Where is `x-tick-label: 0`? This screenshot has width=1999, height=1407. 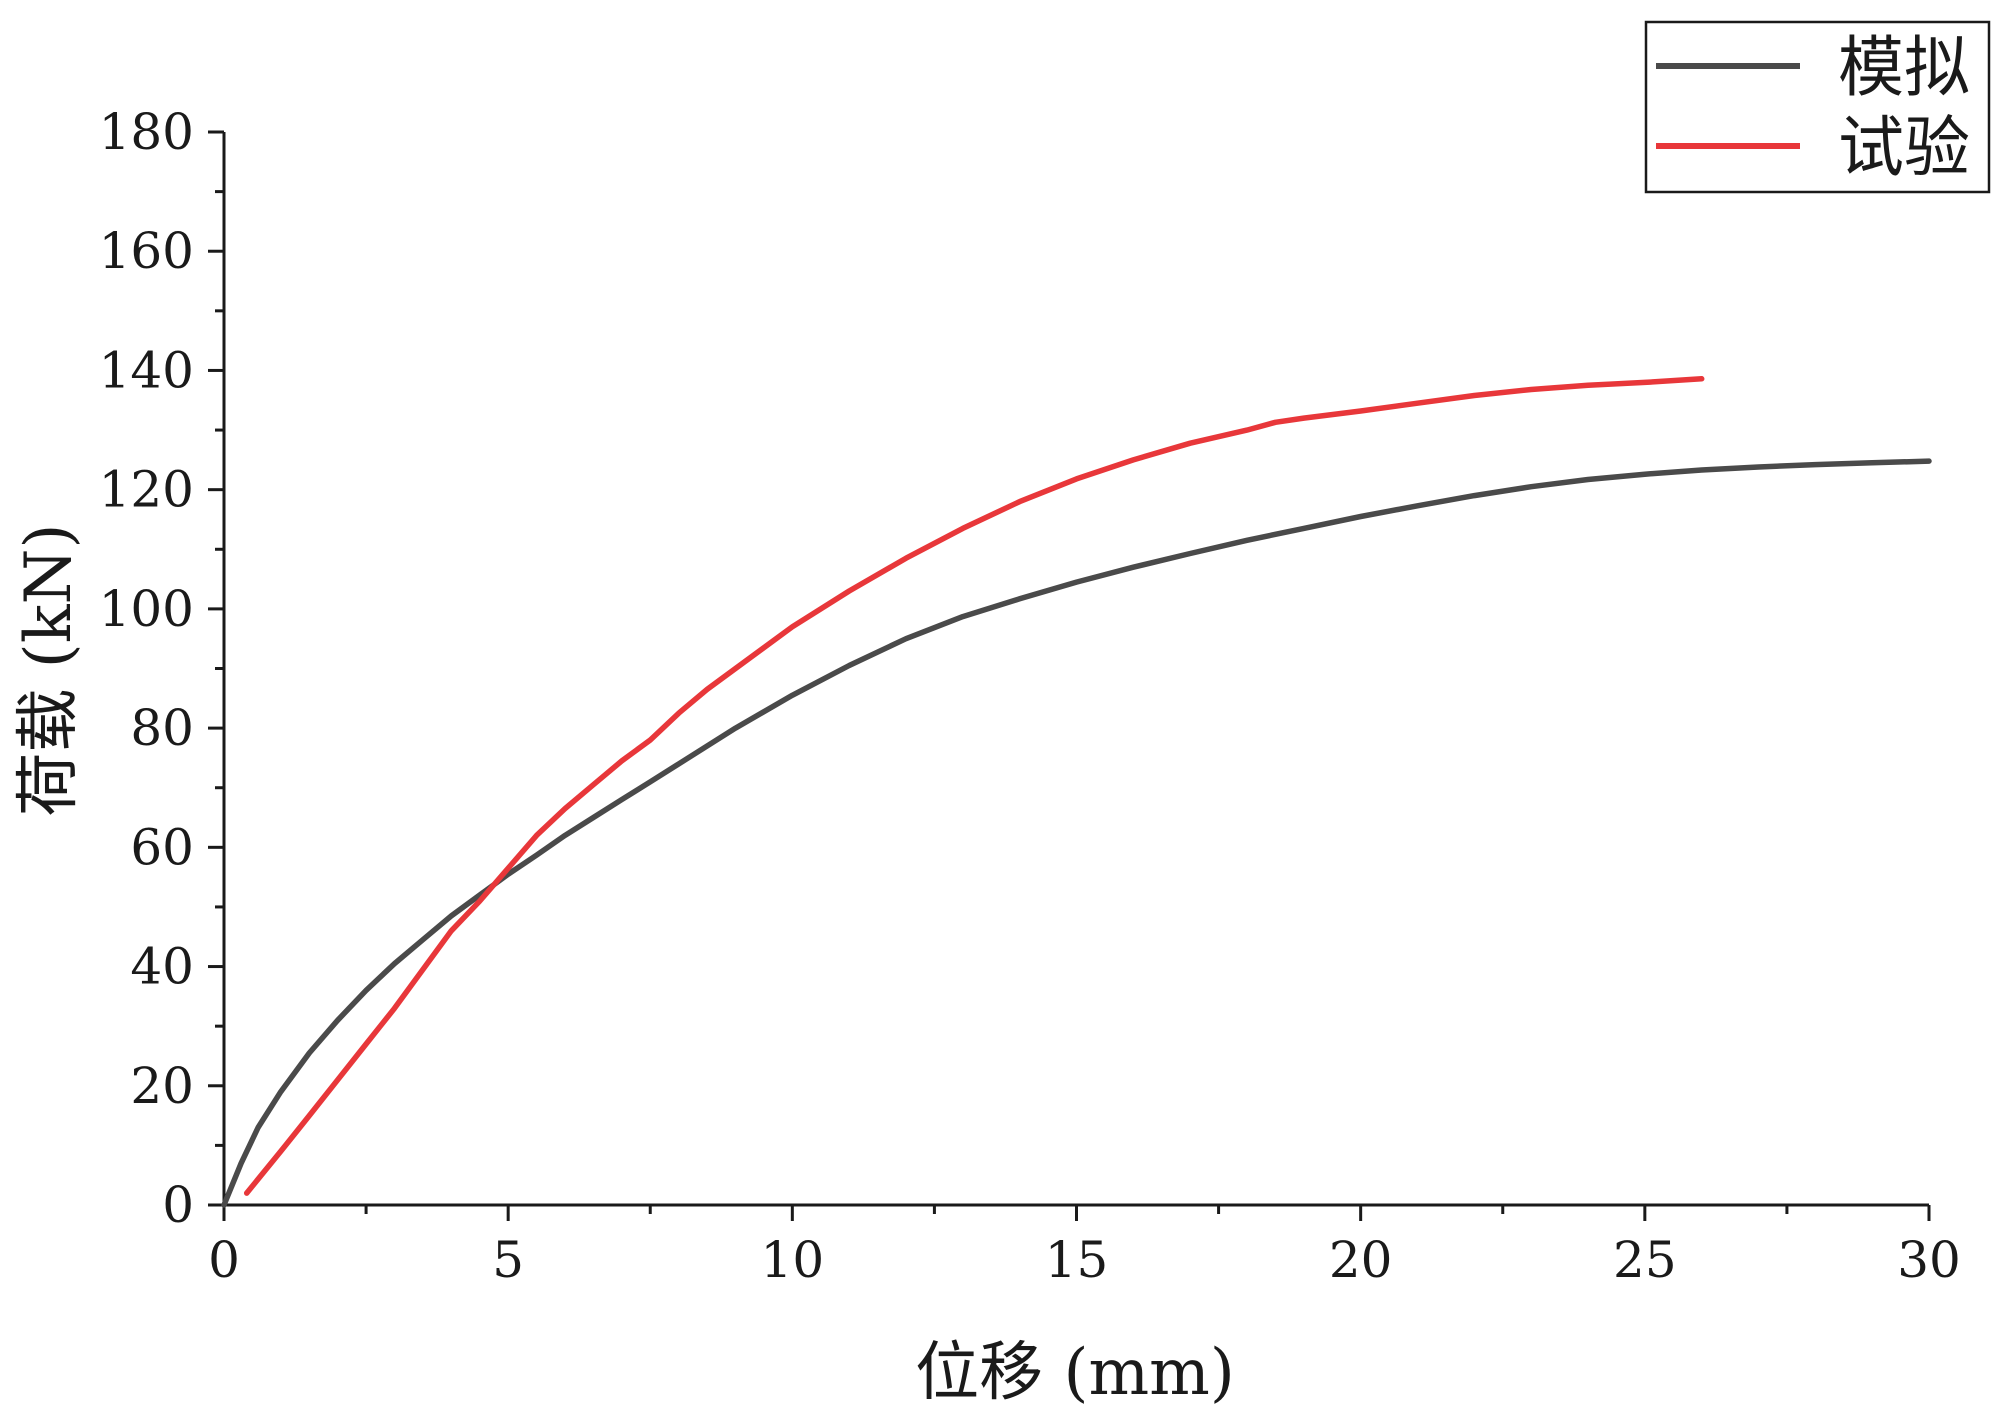
x-tick-label: 0 is located at coordinates (224, 1260).